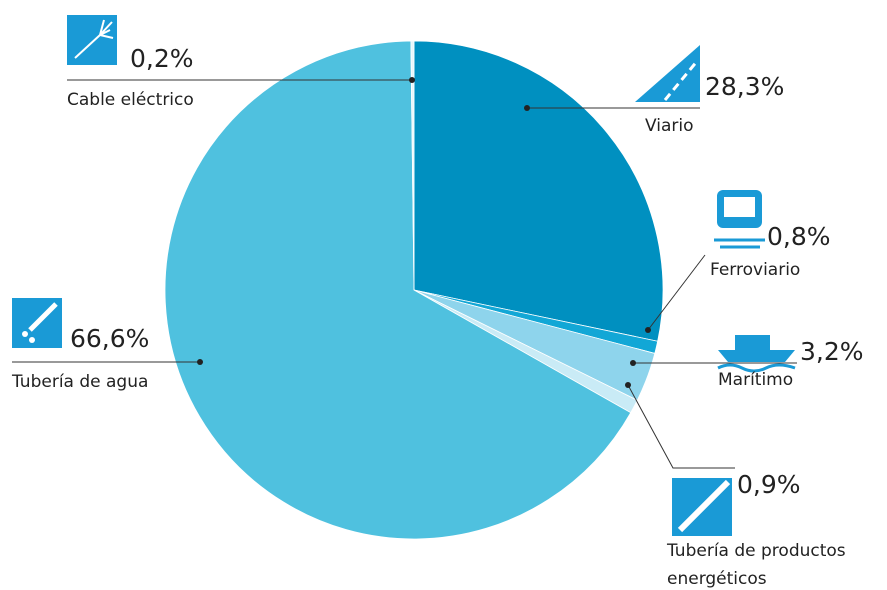 The height and width of the screenshot is (590, 887). Describe the element at coordinates (739, 219) in the screenshot. I see `icon-train` at that location.